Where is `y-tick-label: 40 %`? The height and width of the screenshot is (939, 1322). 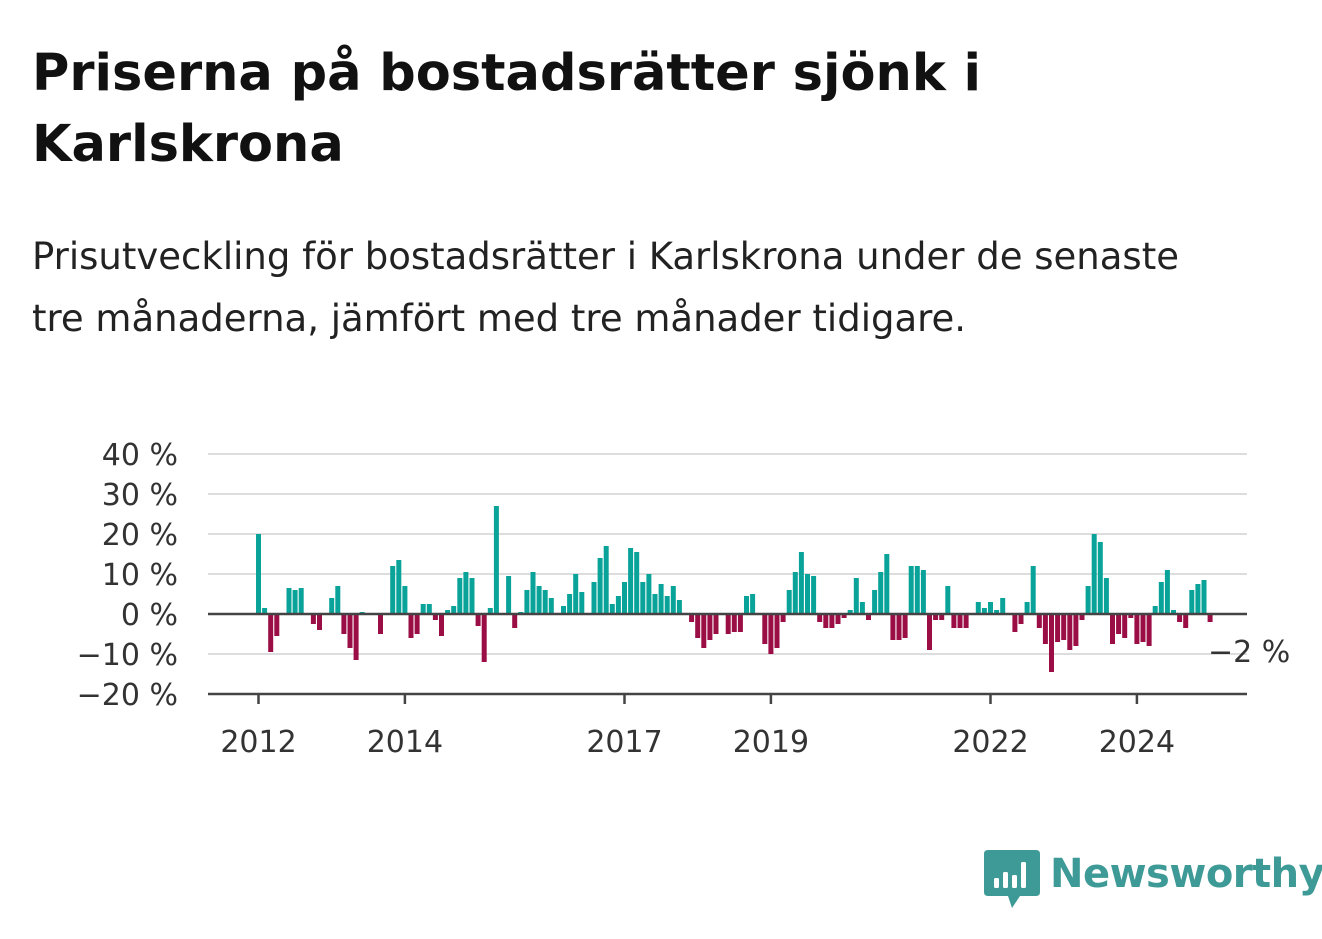 y-tick-label: 40 % is located at coordinates (140, 455).